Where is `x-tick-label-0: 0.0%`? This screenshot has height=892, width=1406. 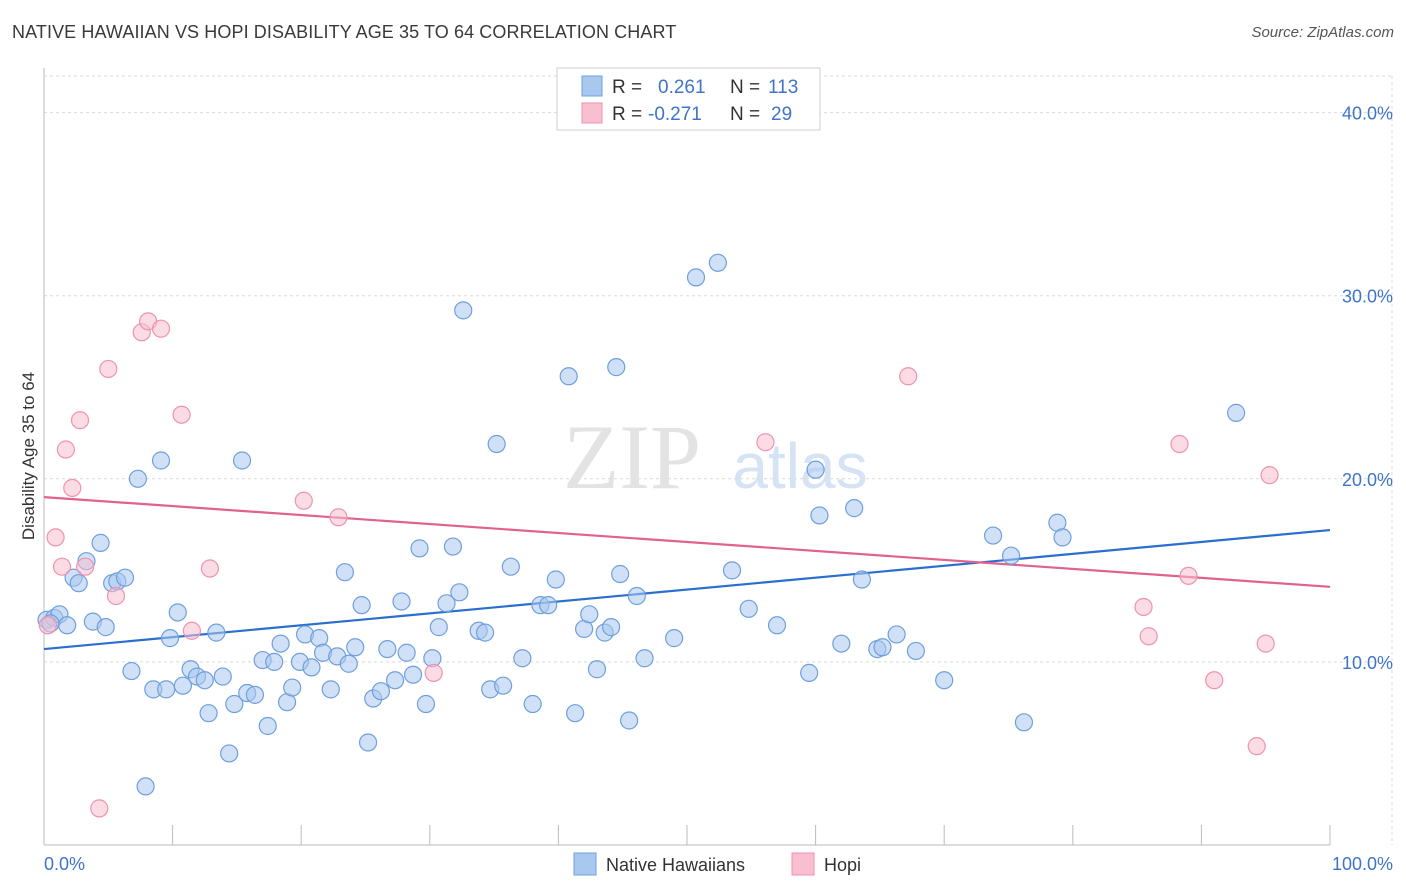
x-tick-label-0: 0.0% is located at coordinates (64, 864).